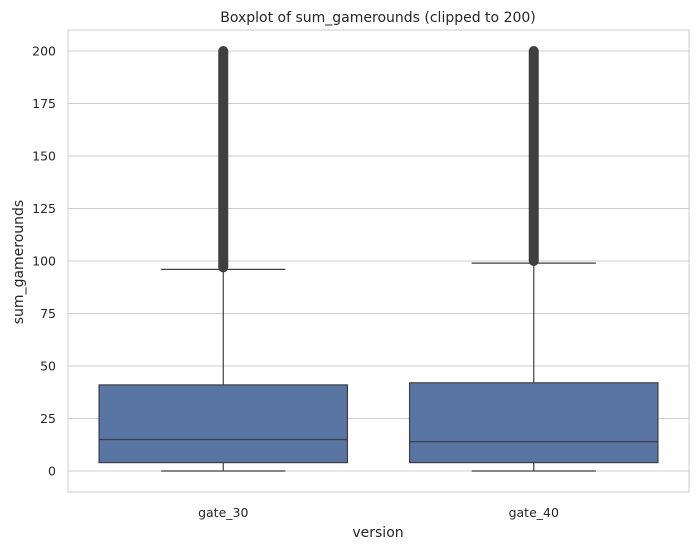  Describe the element at coordinates (48, 313) in the screenshot. I see `y-tick-label: 75` at that location.